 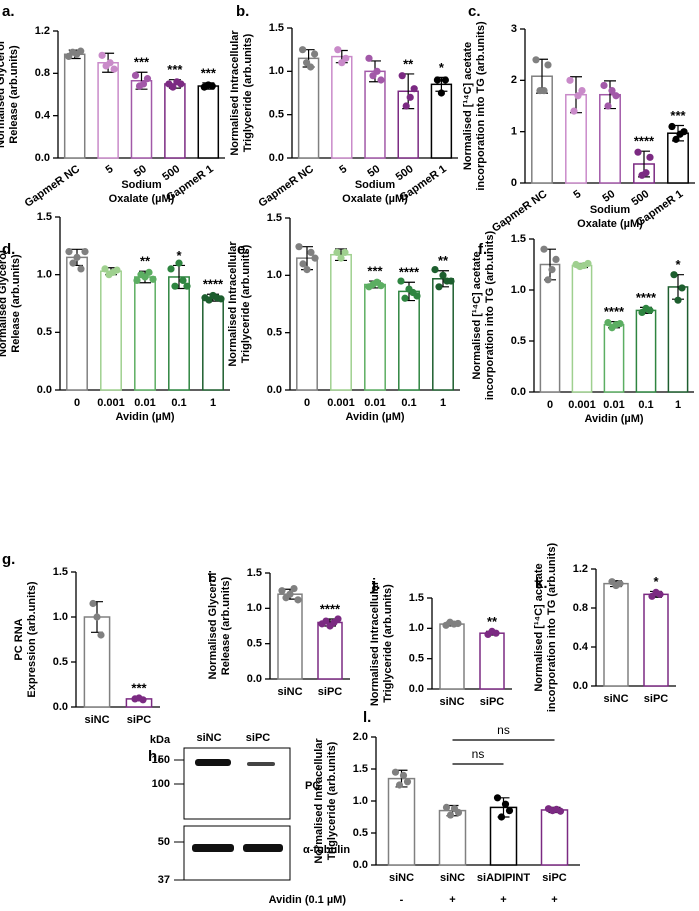 What do you see at coordinates (373, 171) in the screenshot?
I see `x-tick-label: 50` at bounding box center [373, 171].